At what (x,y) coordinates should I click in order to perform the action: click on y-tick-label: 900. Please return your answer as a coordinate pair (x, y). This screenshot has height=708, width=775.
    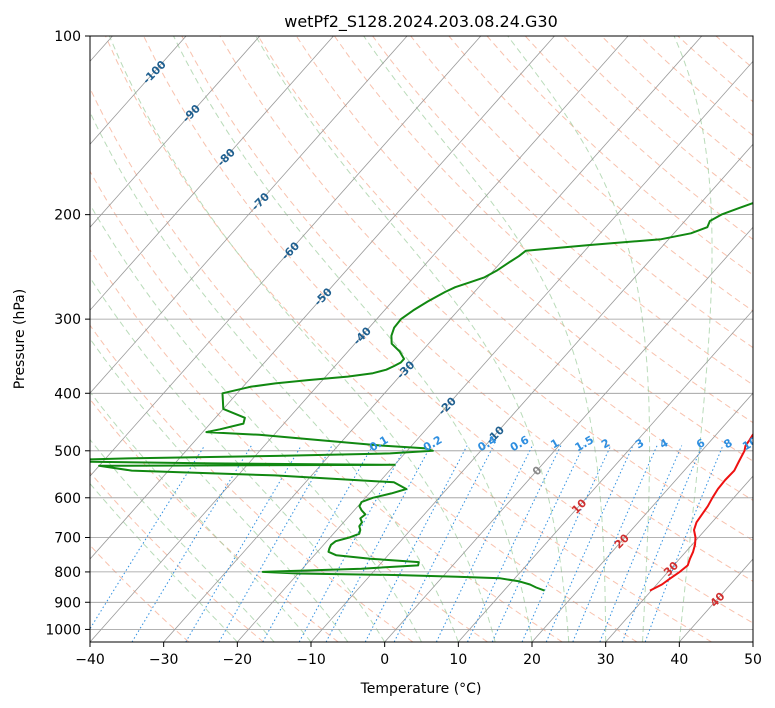
    Looking at the image, I should click on (67, 603).